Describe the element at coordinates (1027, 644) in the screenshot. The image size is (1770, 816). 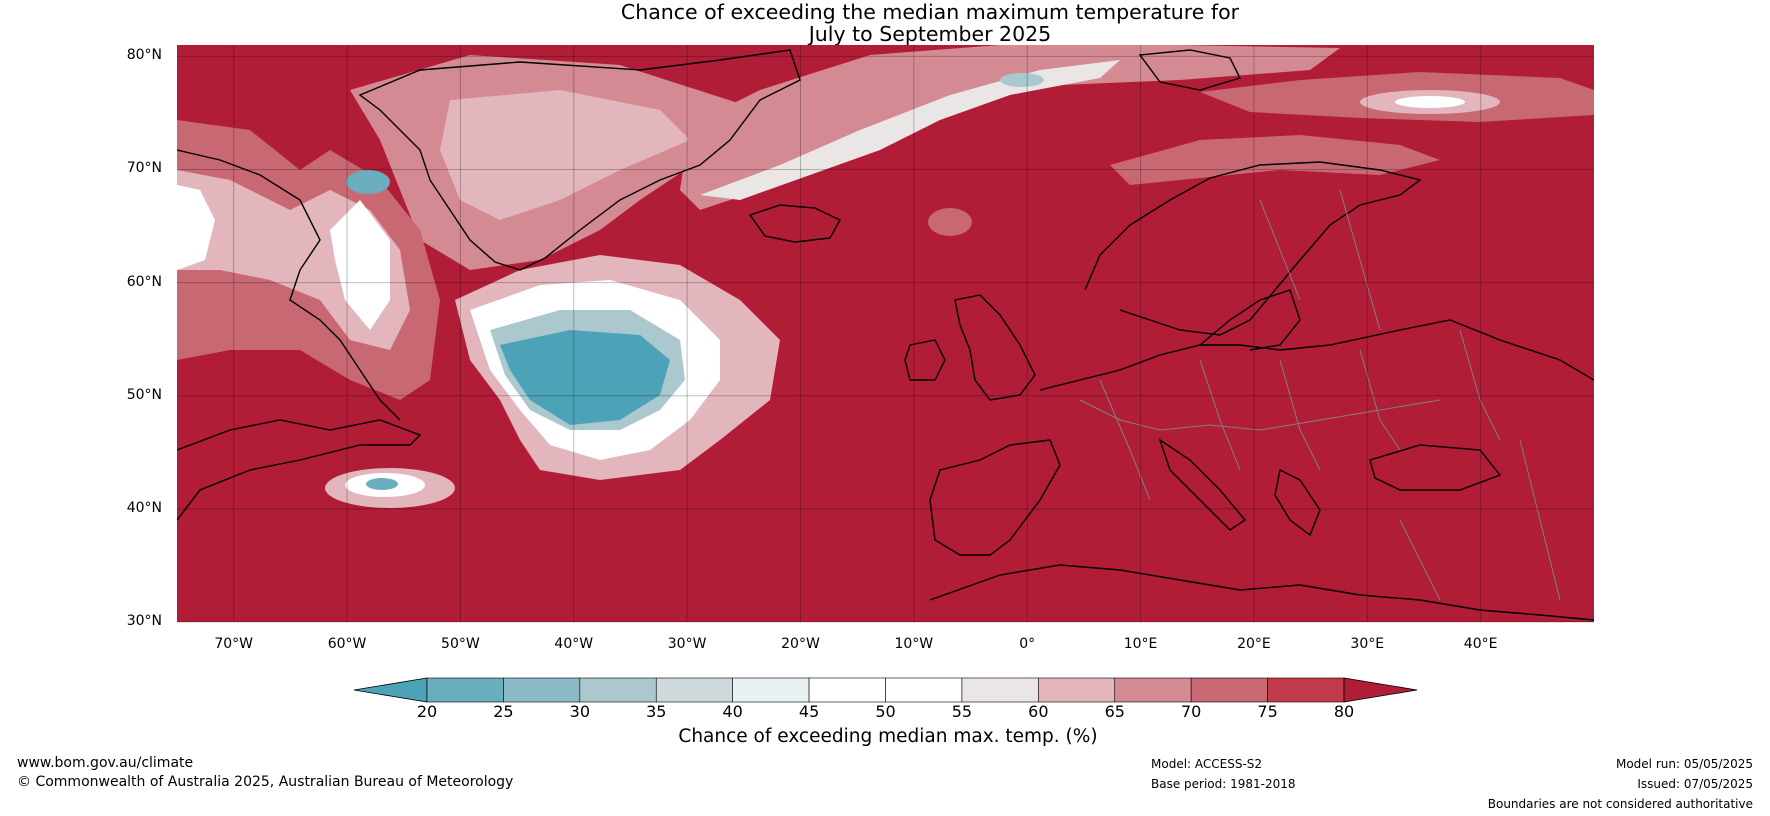
I see `lon-label: 0°` at that location.